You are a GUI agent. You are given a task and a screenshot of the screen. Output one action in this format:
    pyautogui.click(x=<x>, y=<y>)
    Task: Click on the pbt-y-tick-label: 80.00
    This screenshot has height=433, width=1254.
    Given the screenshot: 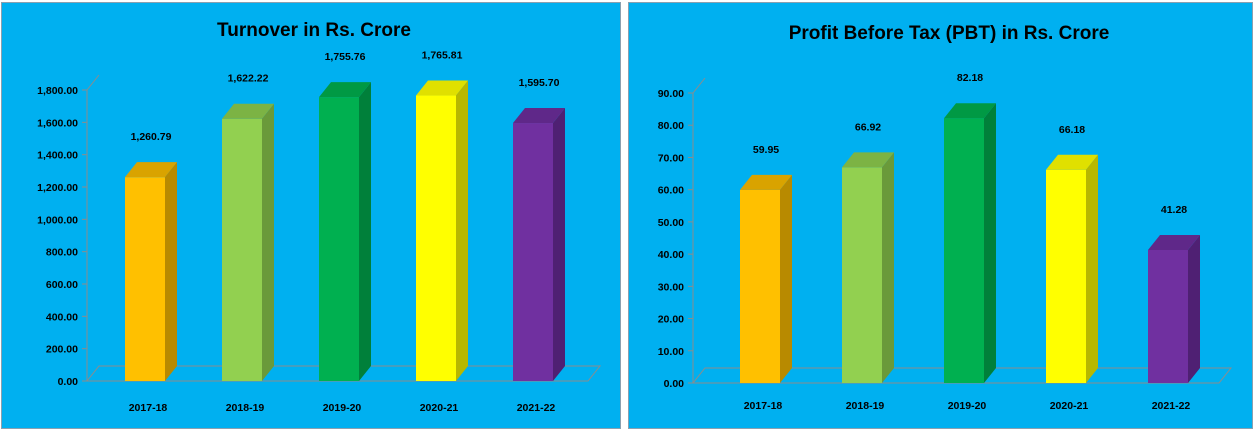 What is the action you would take?
    pyautogui.click(x=671, y=126)
    